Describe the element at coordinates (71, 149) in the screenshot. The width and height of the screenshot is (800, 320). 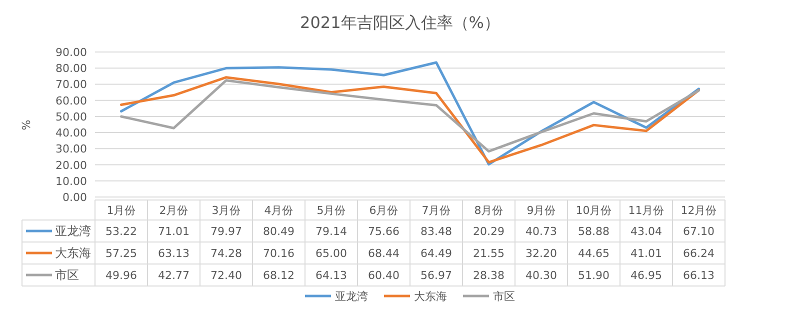
I see `y-tick-label: 30.00` at that location.